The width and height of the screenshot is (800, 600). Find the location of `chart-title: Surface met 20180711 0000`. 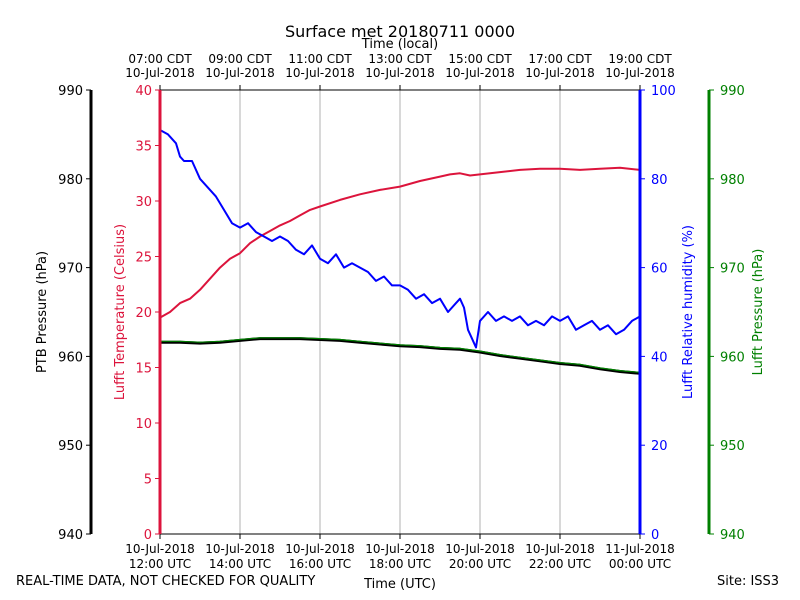

chart-title: Surface met 20180711 0000 is located at coordinates (400, 31).